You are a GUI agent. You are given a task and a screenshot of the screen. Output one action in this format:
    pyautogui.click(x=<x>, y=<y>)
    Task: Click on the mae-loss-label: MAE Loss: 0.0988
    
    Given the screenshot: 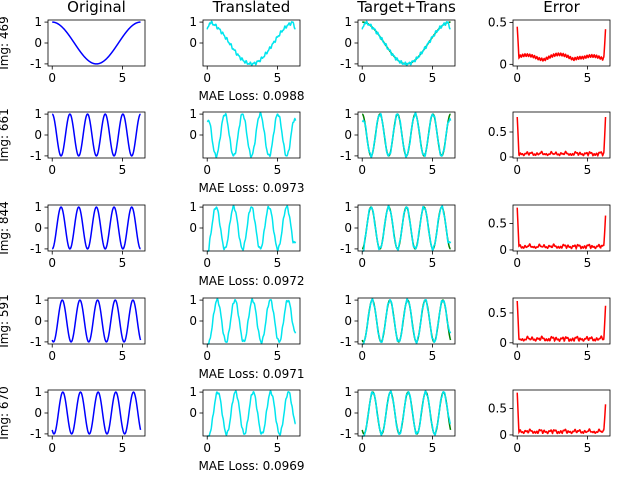 What is the action you would take?
    pyautogui.click(x=251, y=96)
    